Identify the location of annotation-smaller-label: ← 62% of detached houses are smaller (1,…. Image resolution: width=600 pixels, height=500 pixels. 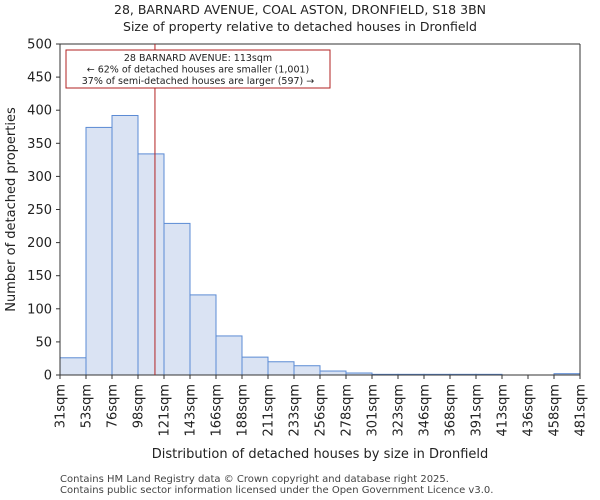
(198, 70).